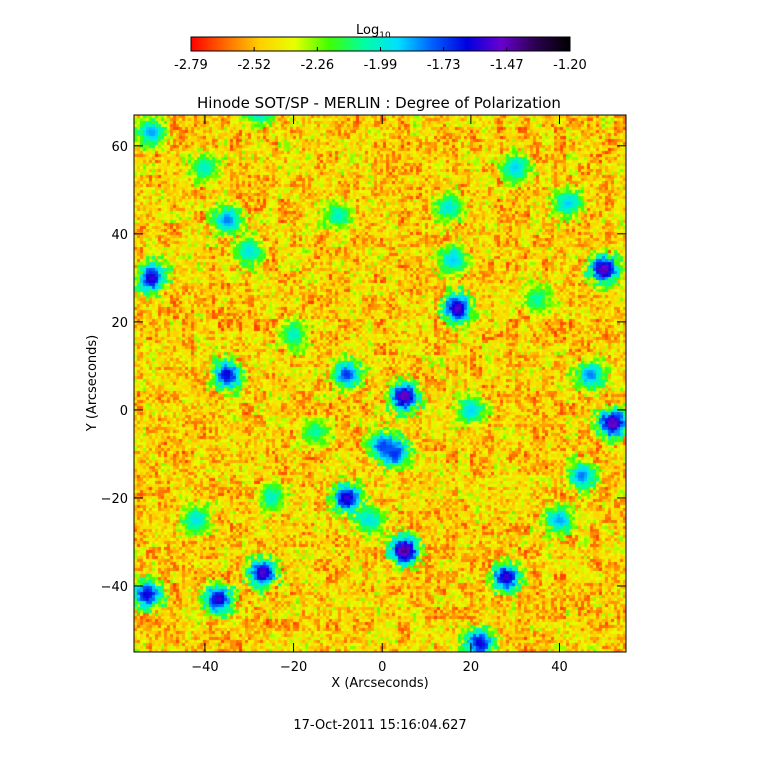 The image size is (758, 768). What do you see at coordinates (507, 65) in the screenshot?
I see `colorbar-tick-label: -1.47` at bounding box center [507, 65].